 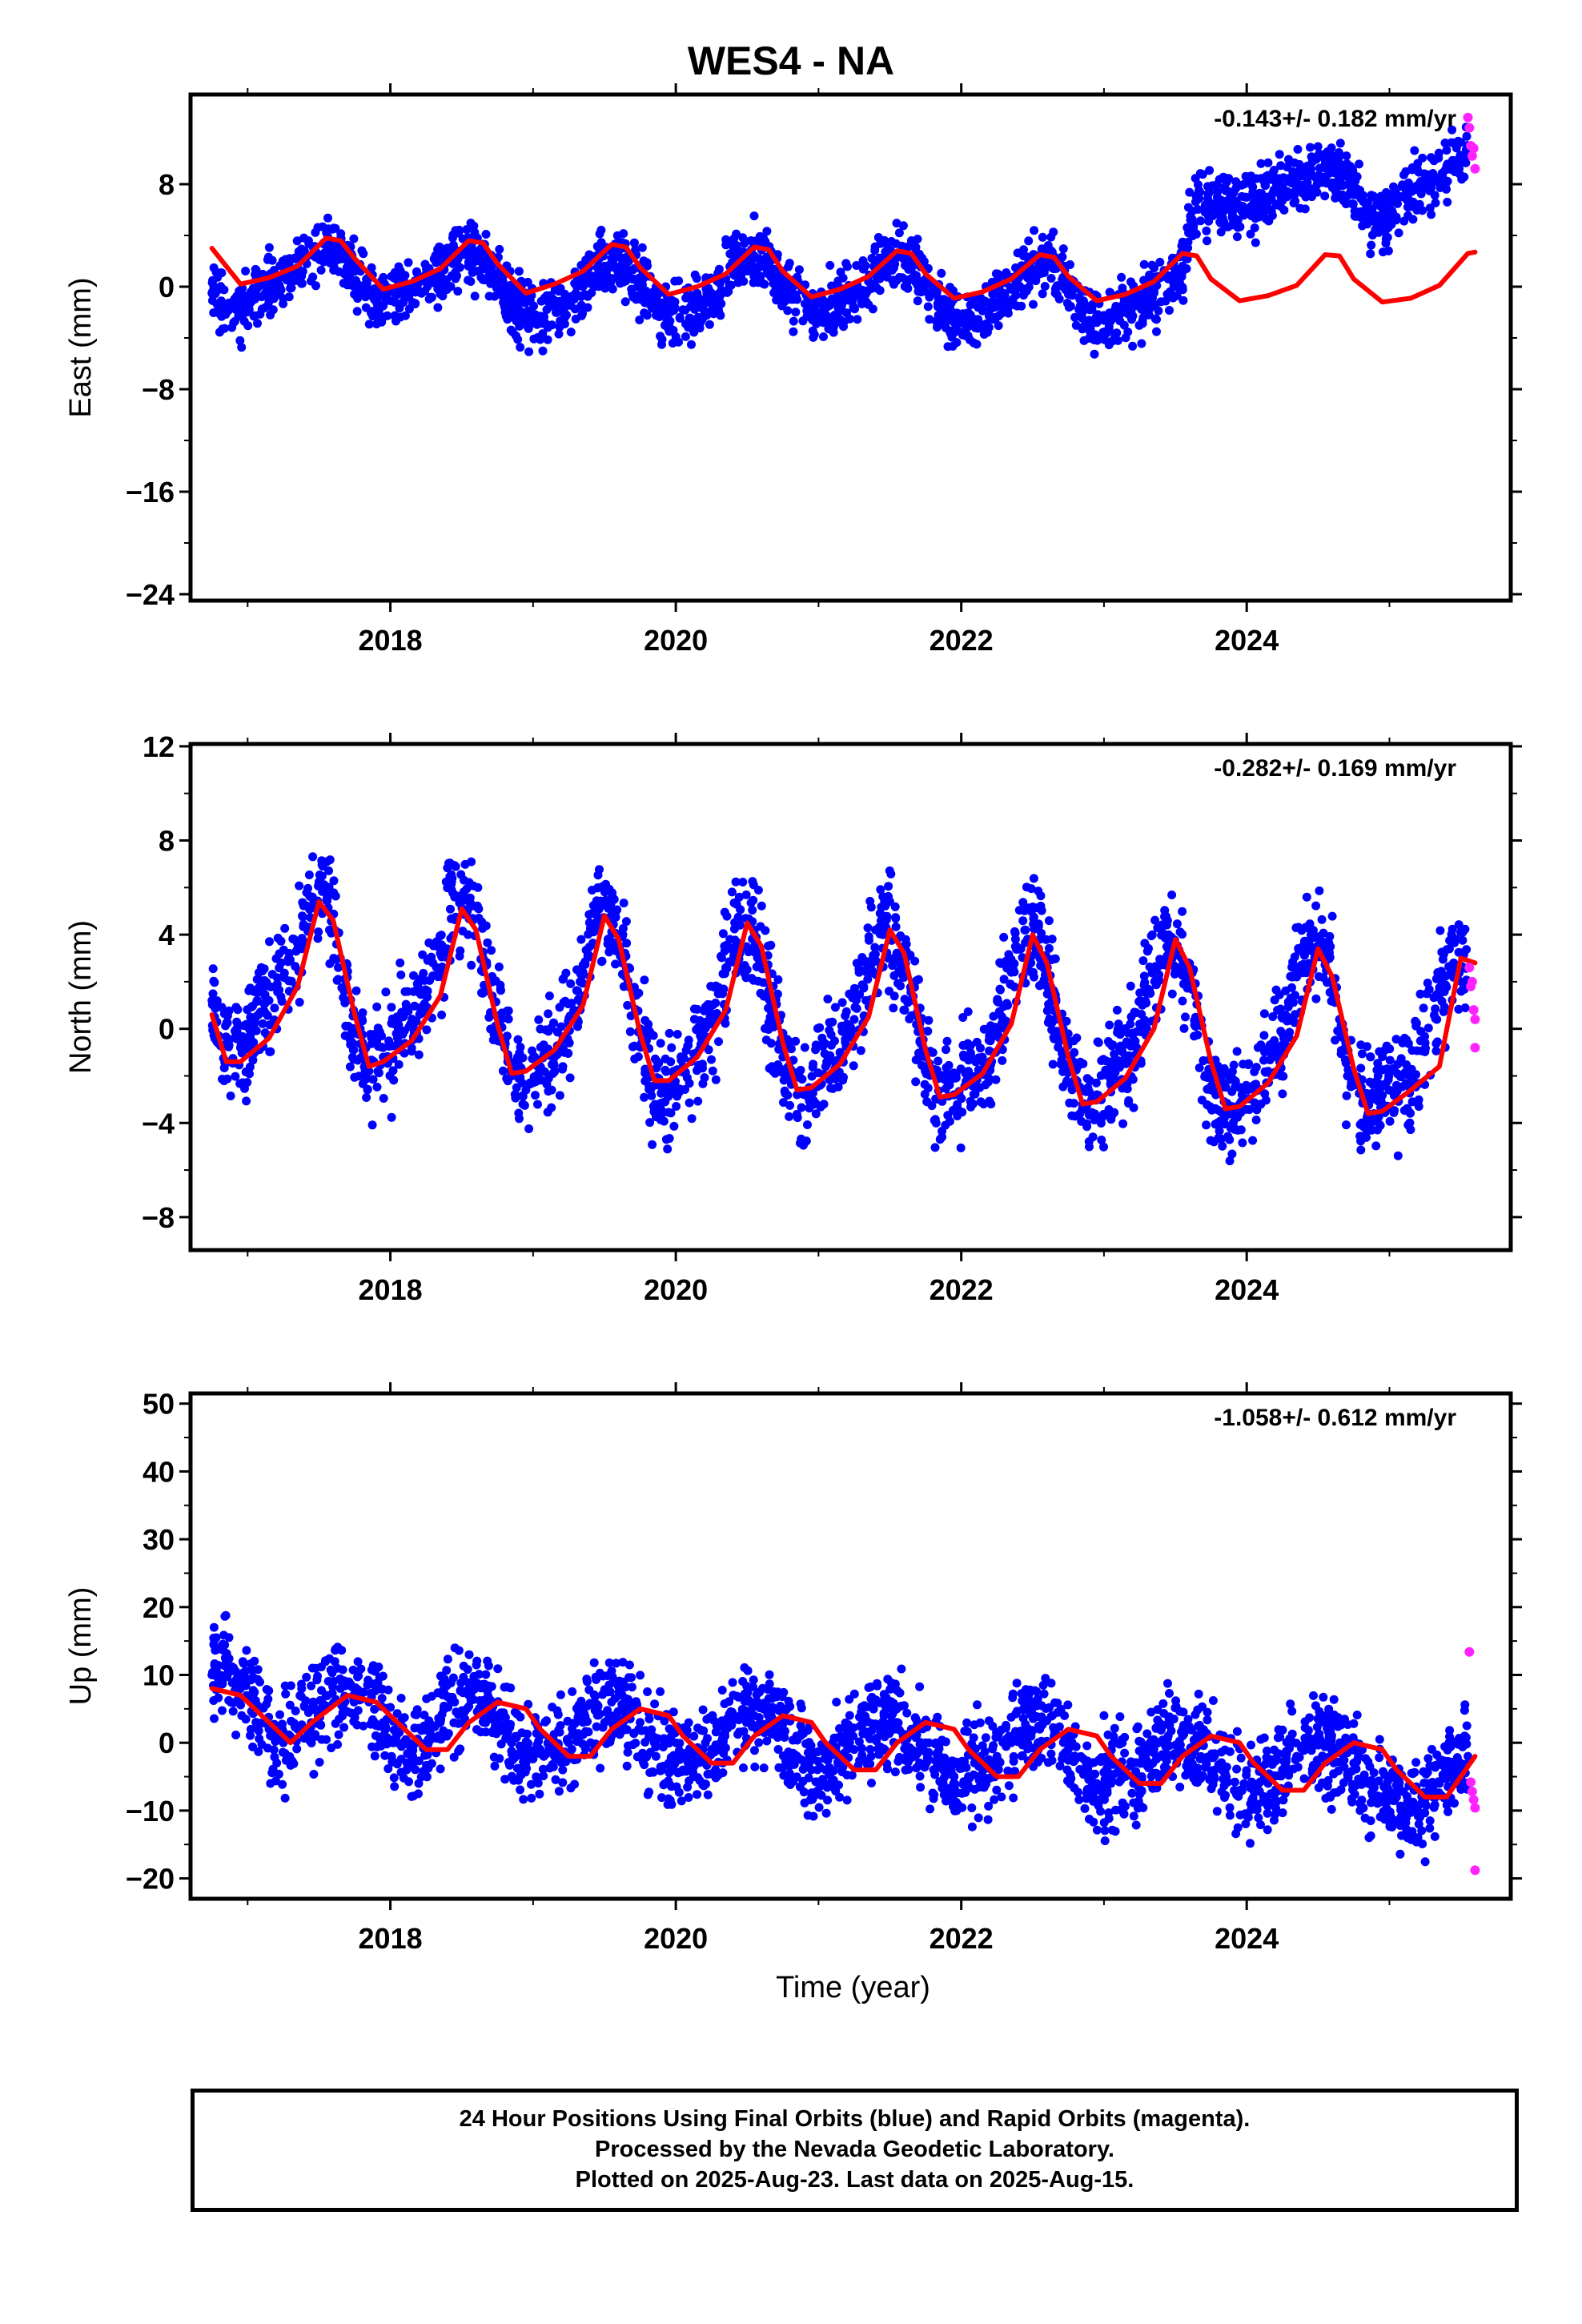 What do you see at coordinates (676, 1289) in the screenshot?
I see `x-tick-label: 2020` at bounding box center [676, 1289].